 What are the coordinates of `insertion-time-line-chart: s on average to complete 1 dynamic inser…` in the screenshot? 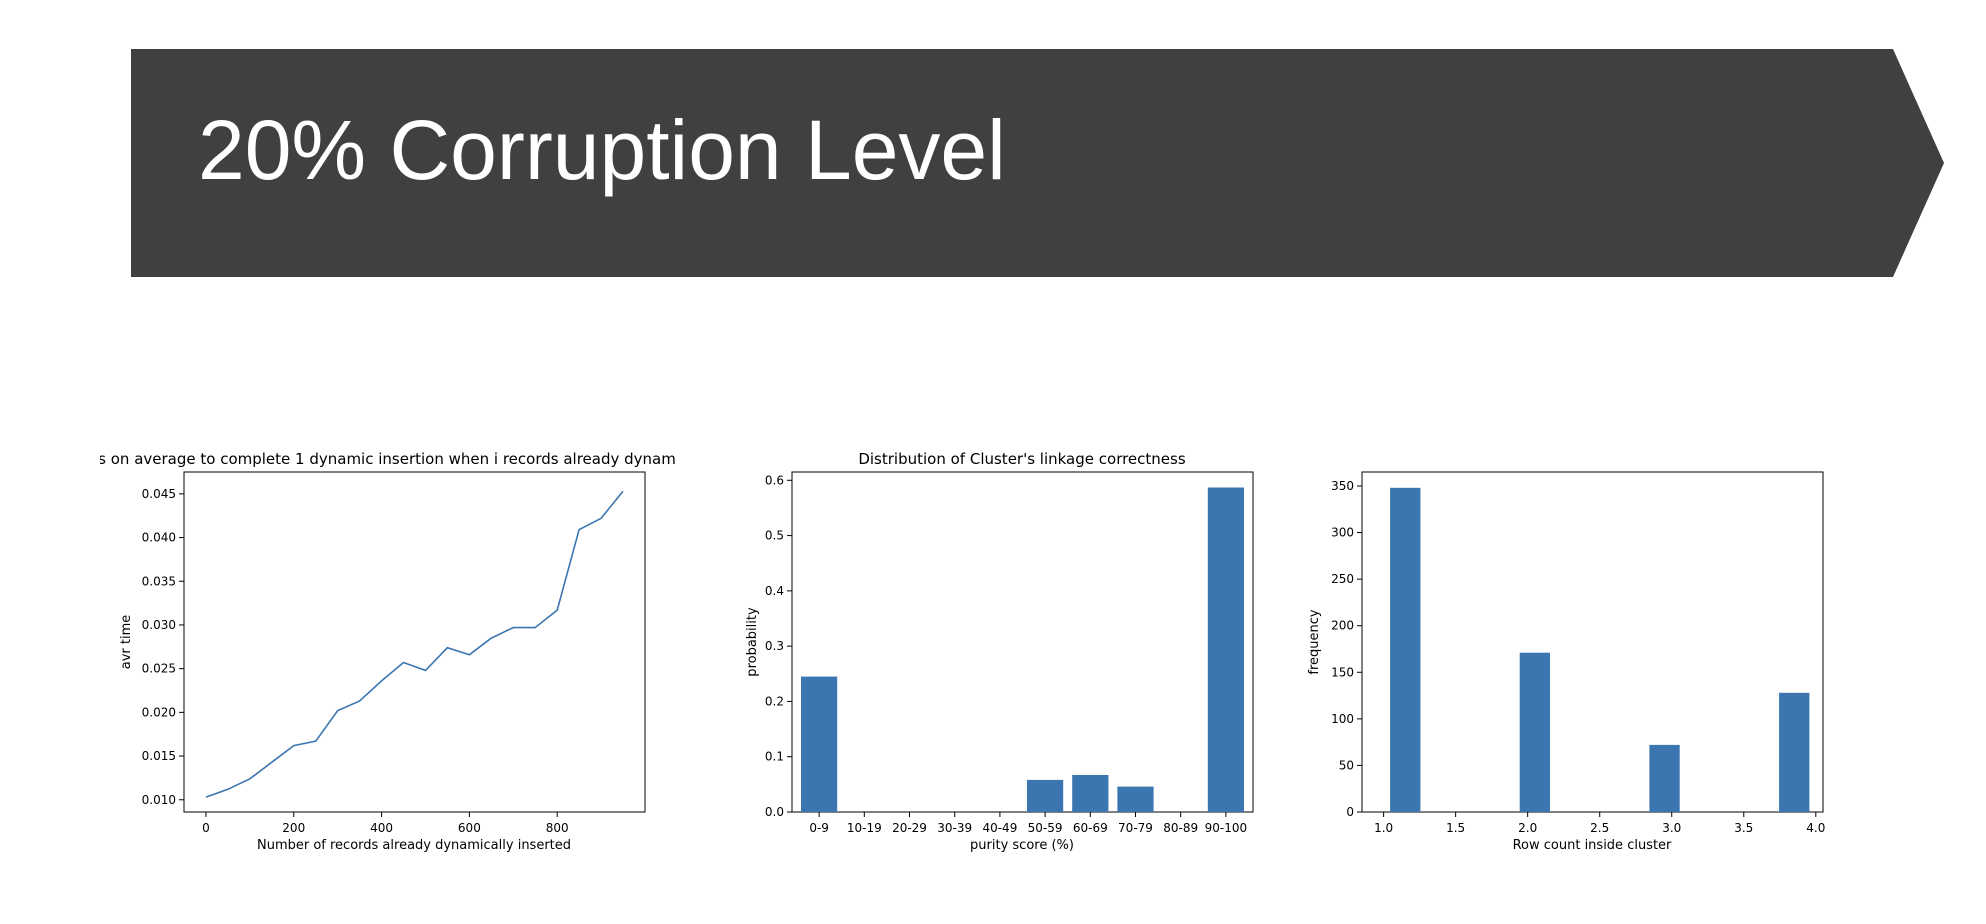 It's located at (388, 651).